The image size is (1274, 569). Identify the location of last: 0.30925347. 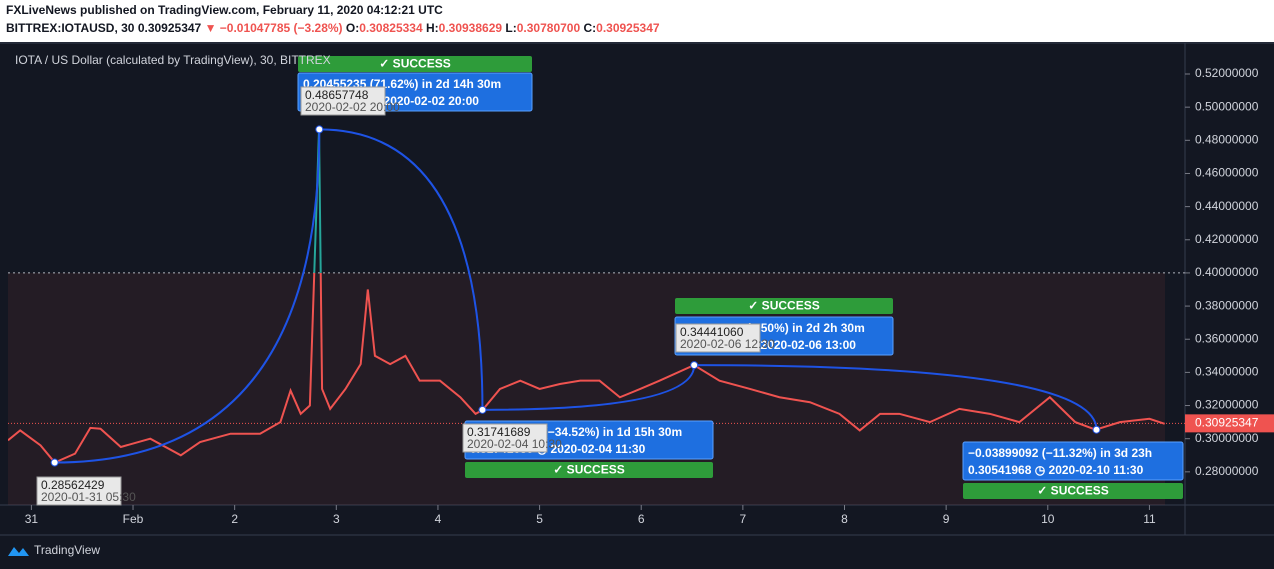
(170, 28).